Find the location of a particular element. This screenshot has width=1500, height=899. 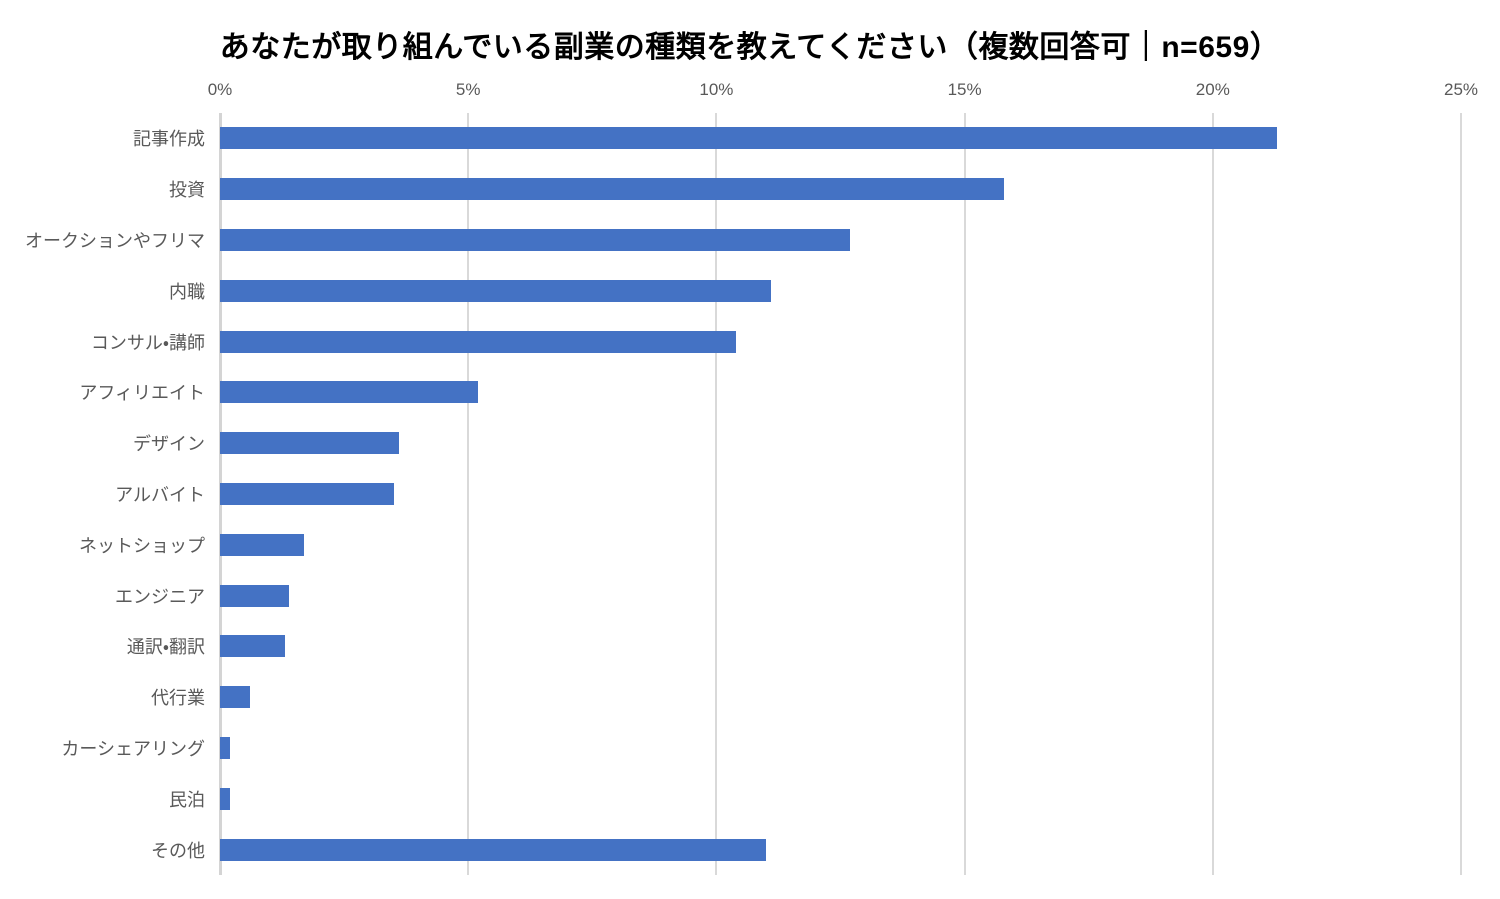

category-label: デザイン is located at coordinates (169, 444).